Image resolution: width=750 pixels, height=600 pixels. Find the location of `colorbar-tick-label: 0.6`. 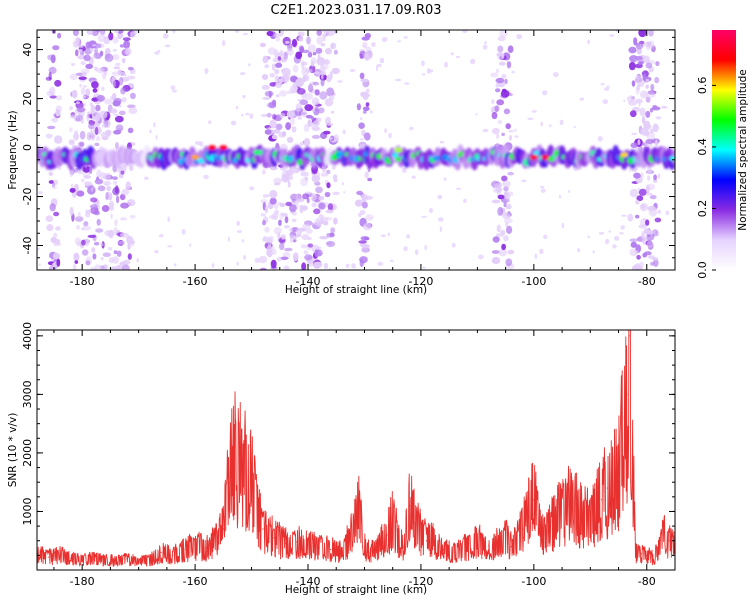

colorbar-tick-label: 0.6 is located at coordinates (702, 86).